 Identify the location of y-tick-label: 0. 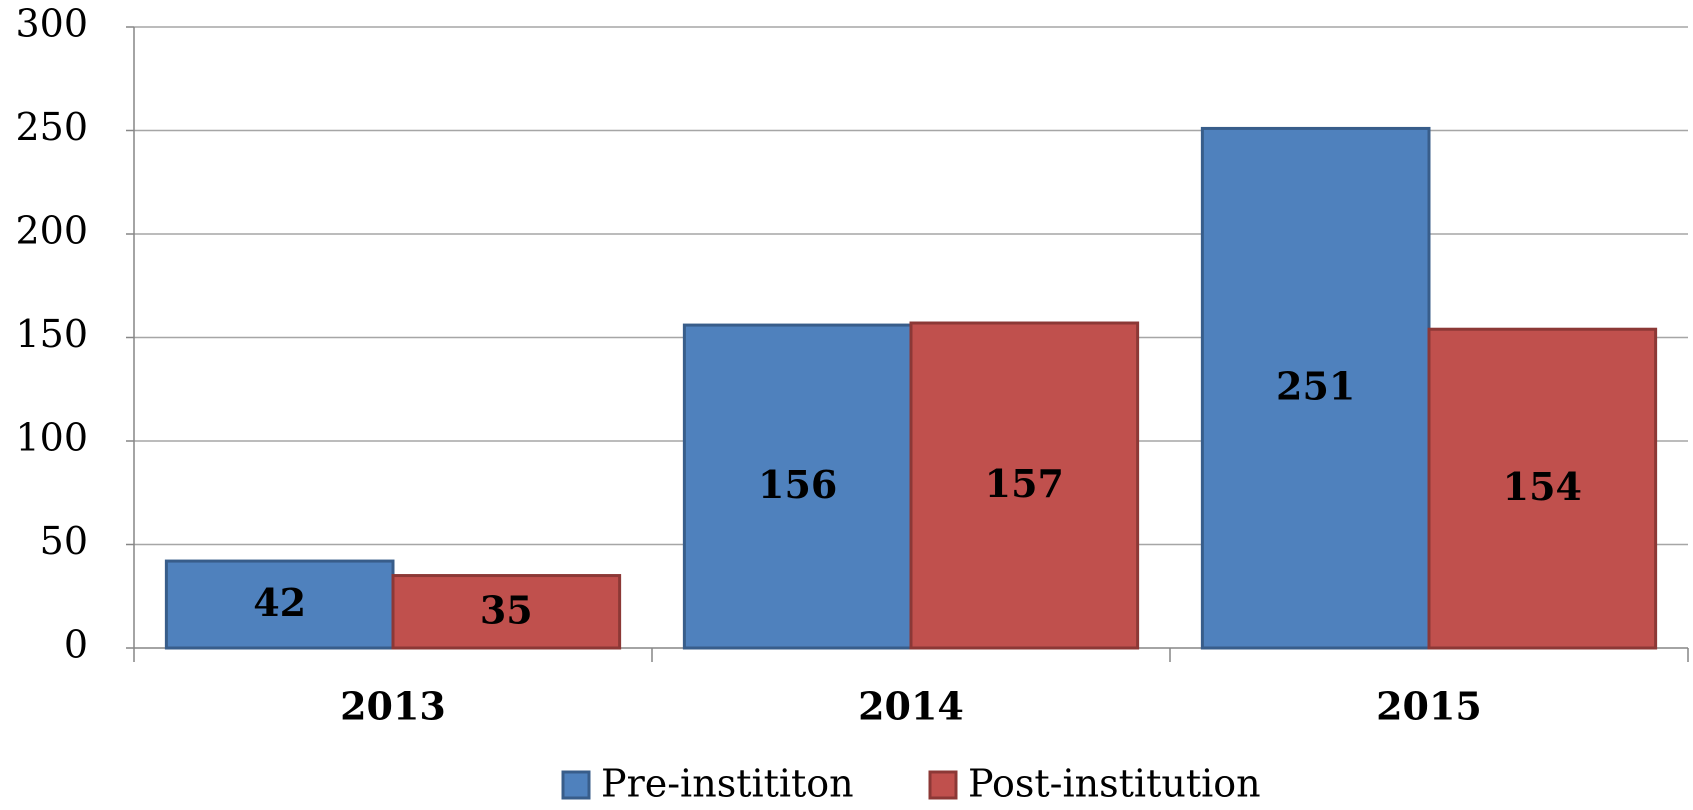
(76, 645).